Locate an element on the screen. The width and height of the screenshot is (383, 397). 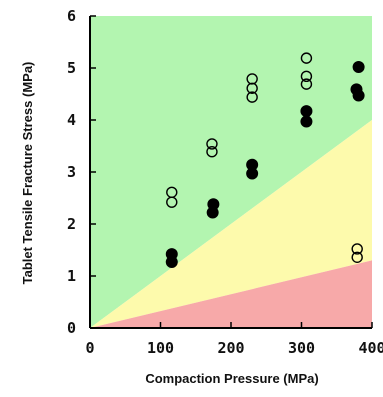
y-tick-label: 0 is located at coordinates (71, 328).